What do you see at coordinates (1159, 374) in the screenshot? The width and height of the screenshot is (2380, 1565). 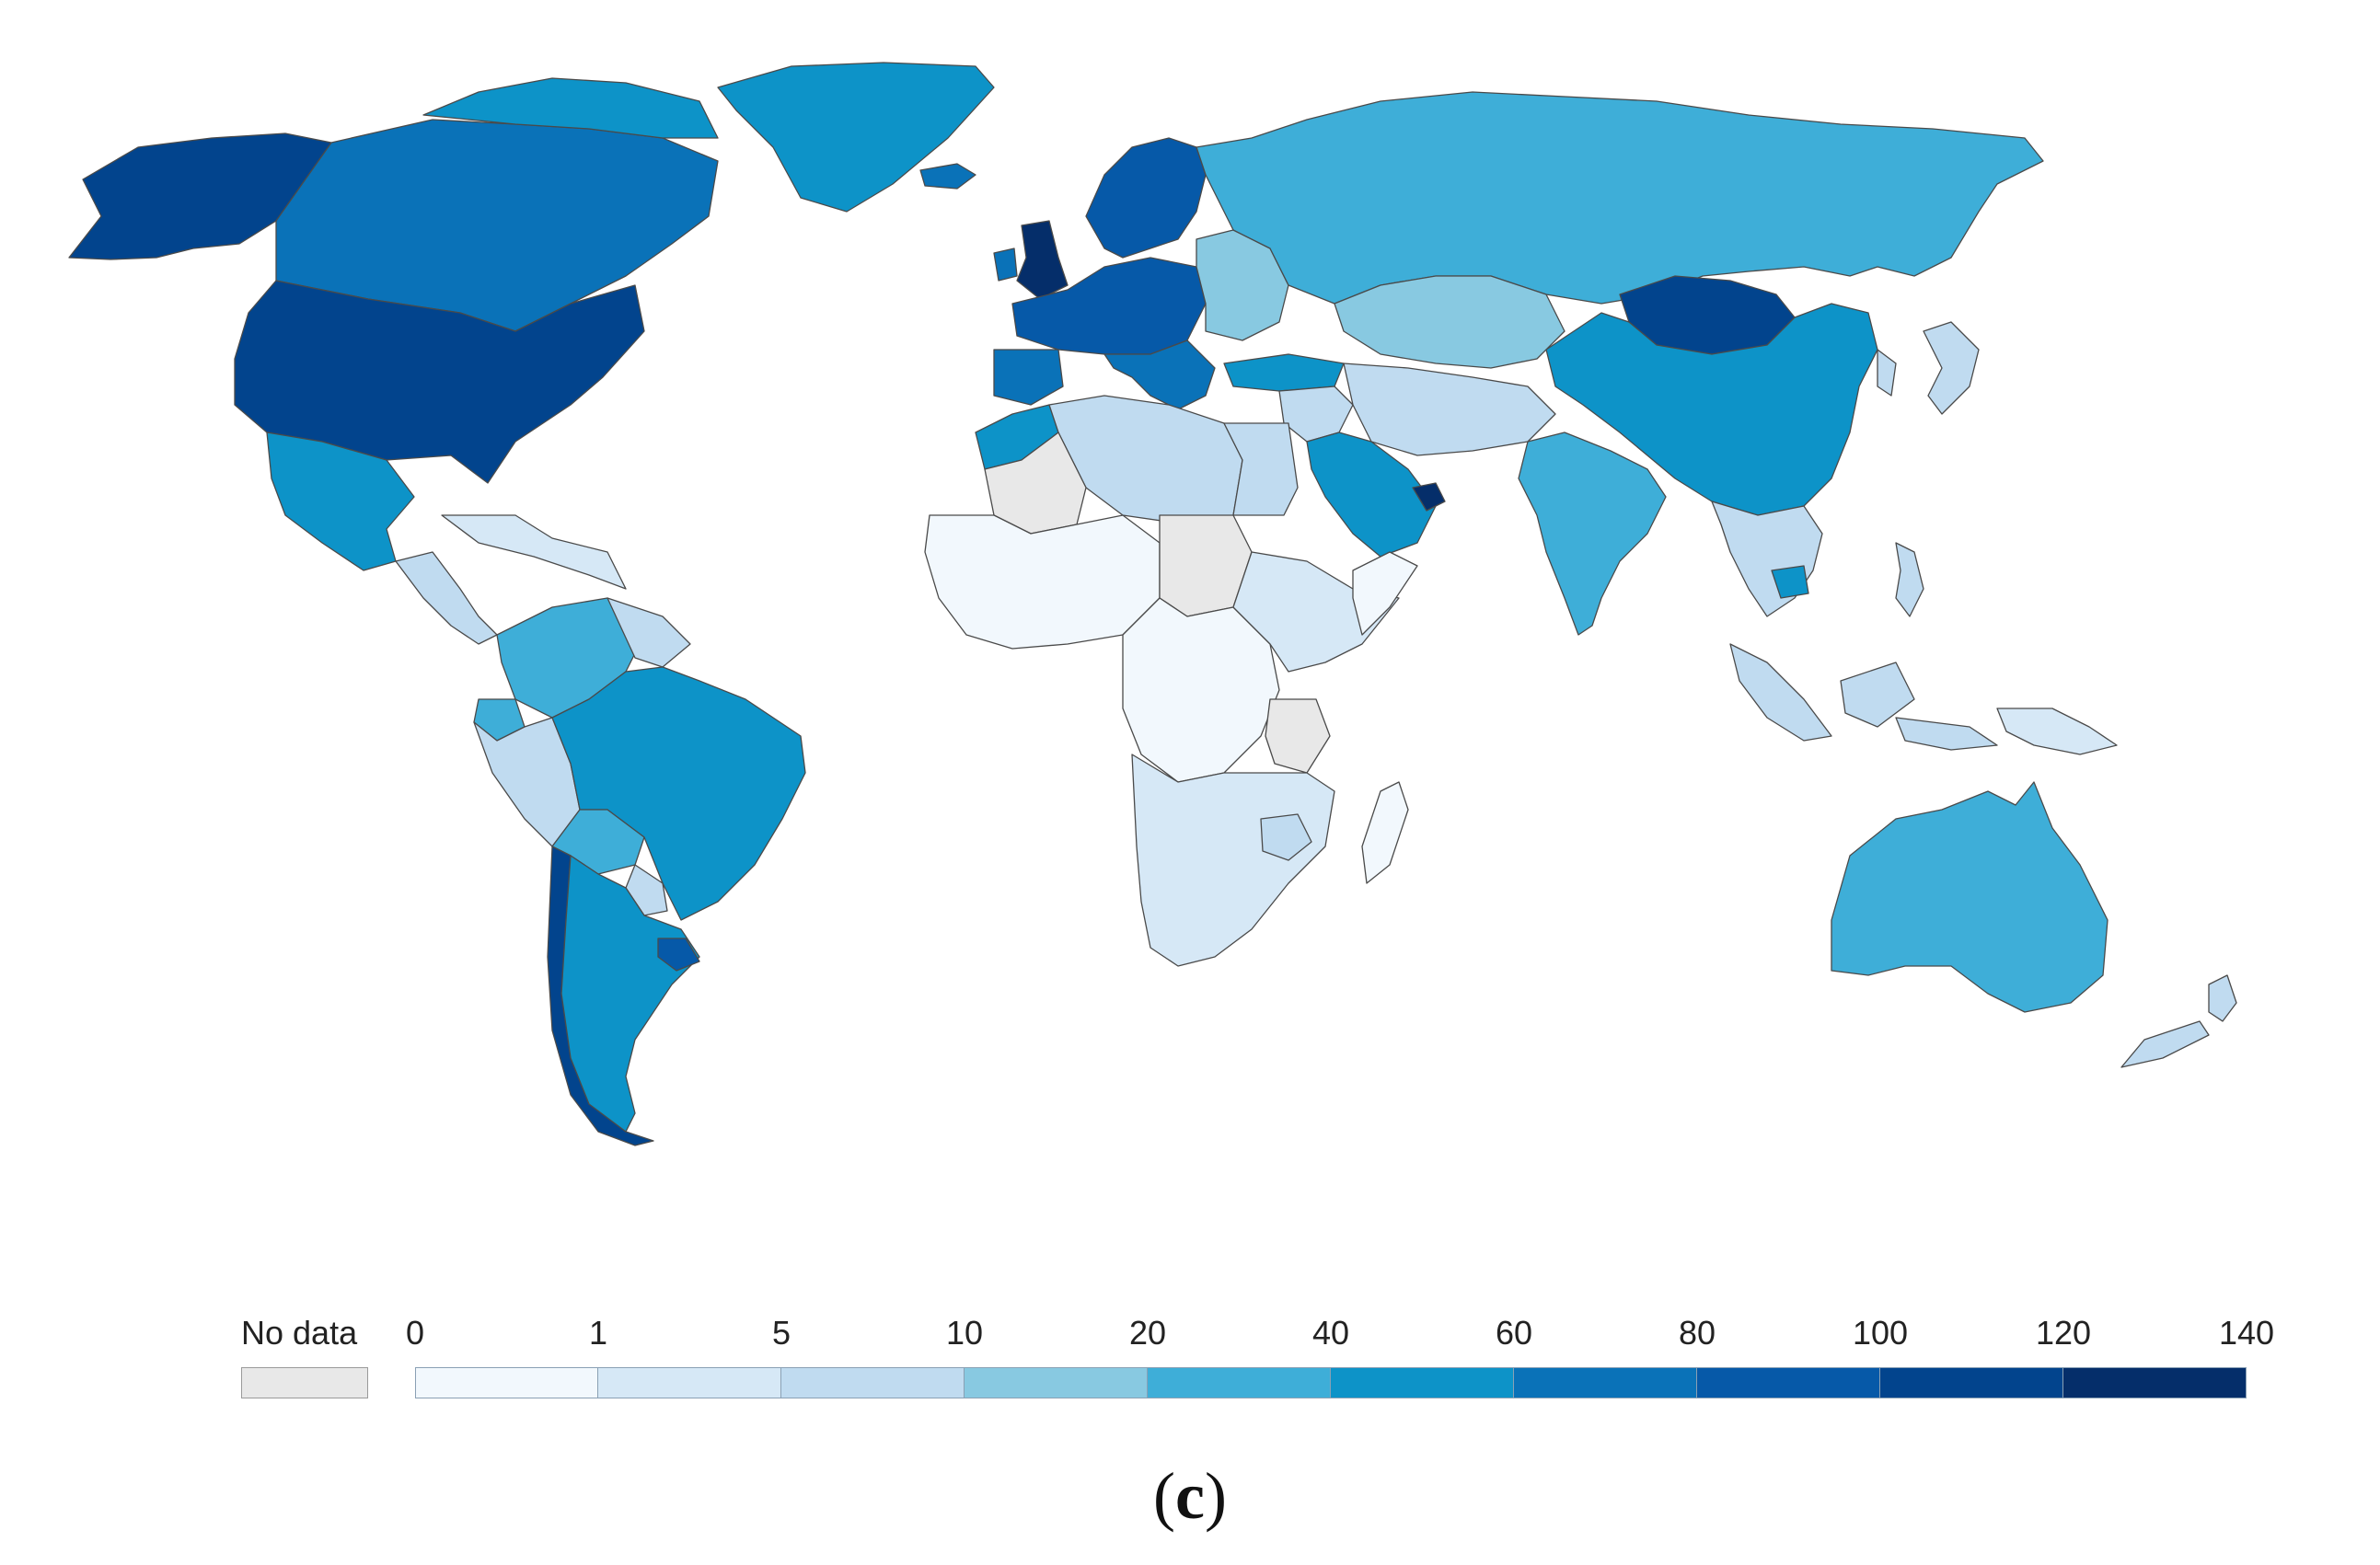 I see `region-italy-balkans` at bounding box center [1159, 374].